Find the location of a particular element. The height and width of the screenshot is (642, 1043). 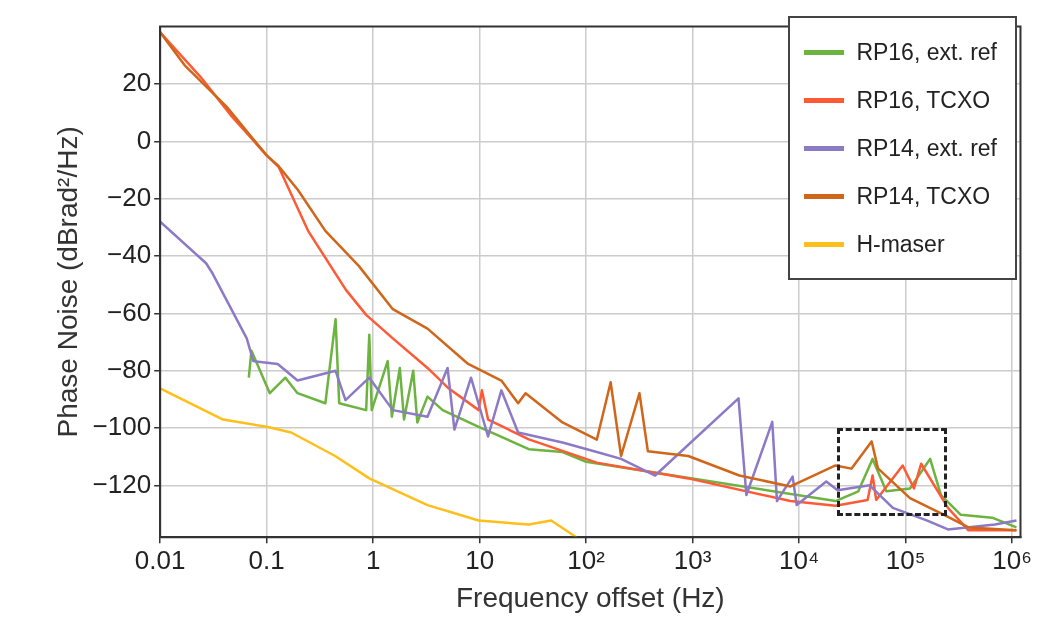

y-tick-label: 20 is located at coordinates (137, 82).